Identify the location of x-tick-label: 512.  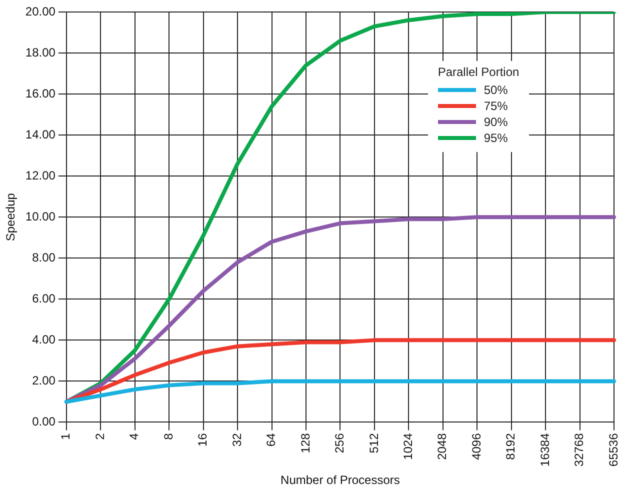
(373, 443).